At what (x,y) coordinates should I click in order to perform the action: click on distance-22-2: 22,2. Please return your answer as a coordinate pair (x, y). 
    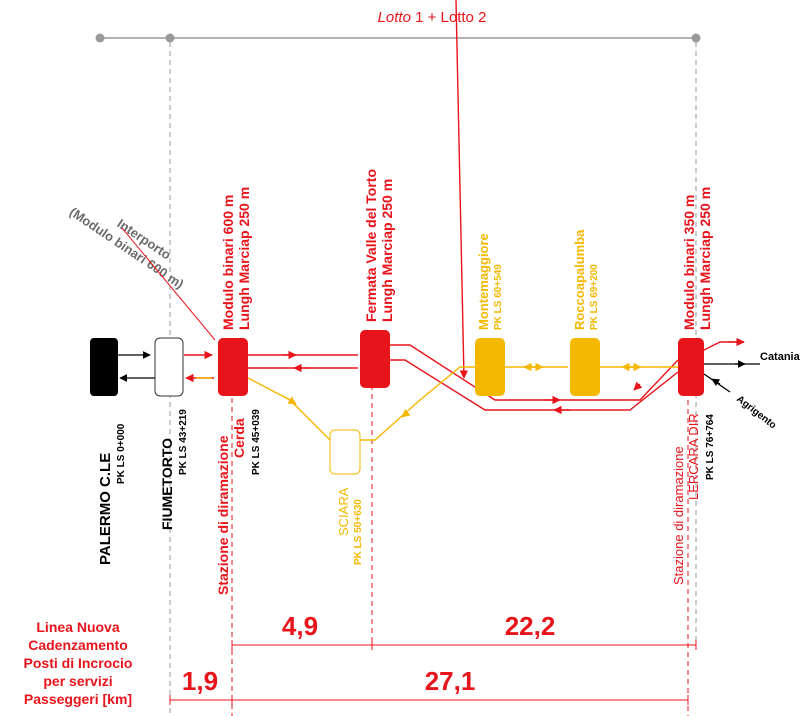
    Looking at the image, I should click on (530, 626).